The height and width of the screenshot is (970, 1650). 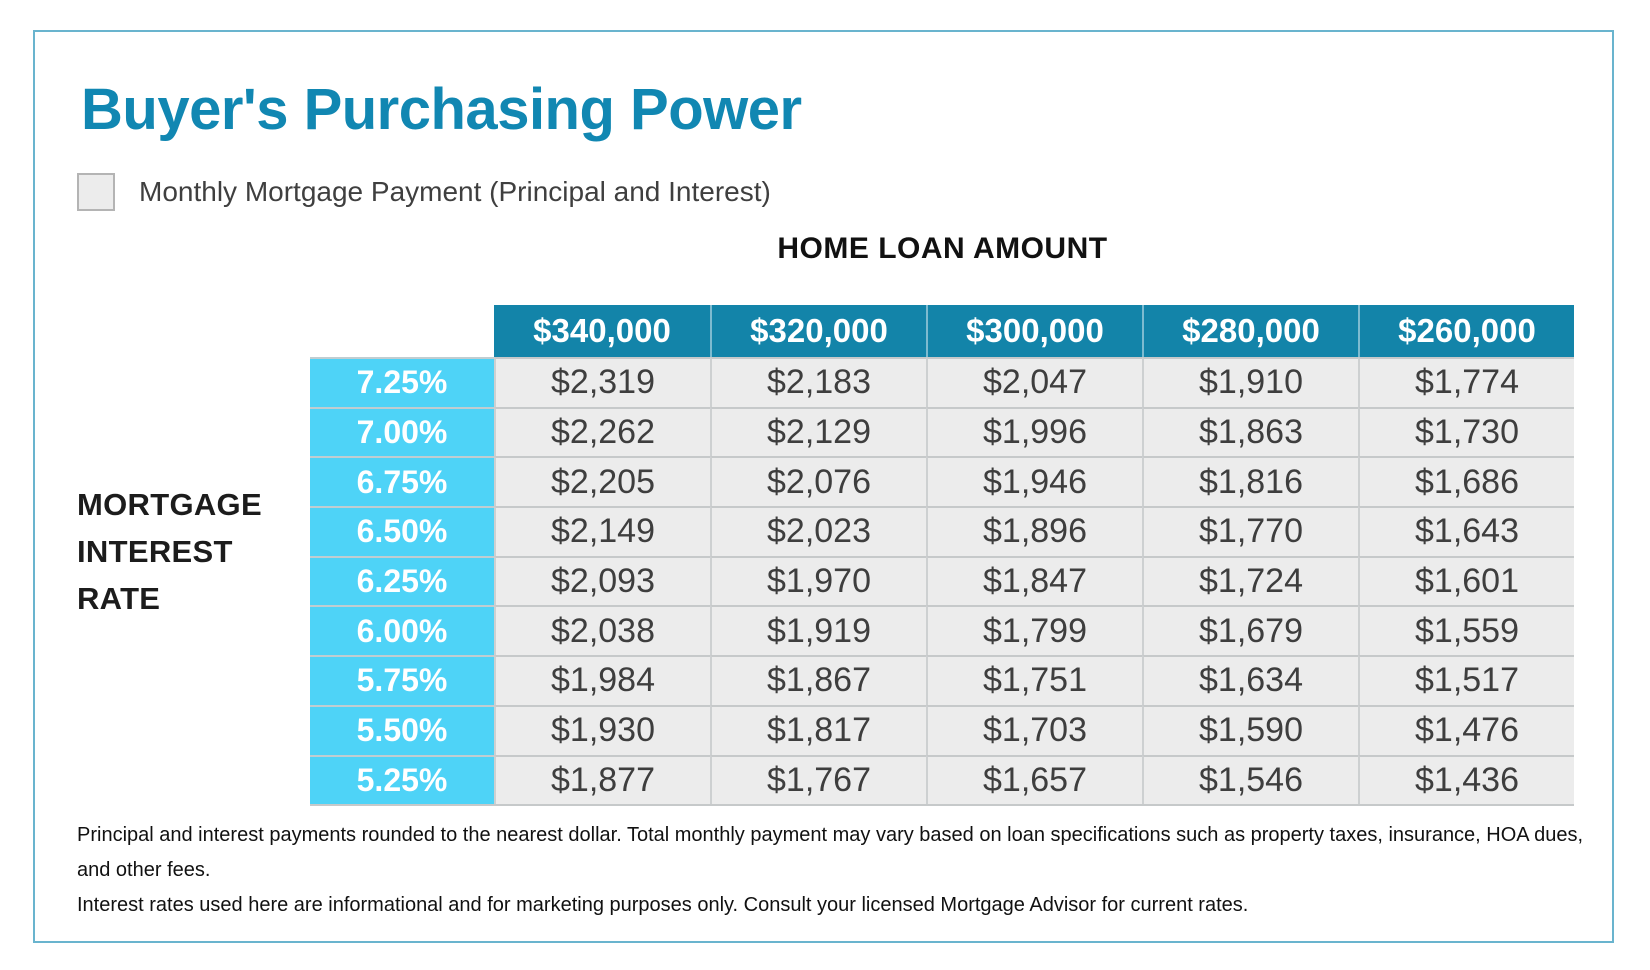 I want to click on payment-cell: $1,643, so click(x=1466, y=531).